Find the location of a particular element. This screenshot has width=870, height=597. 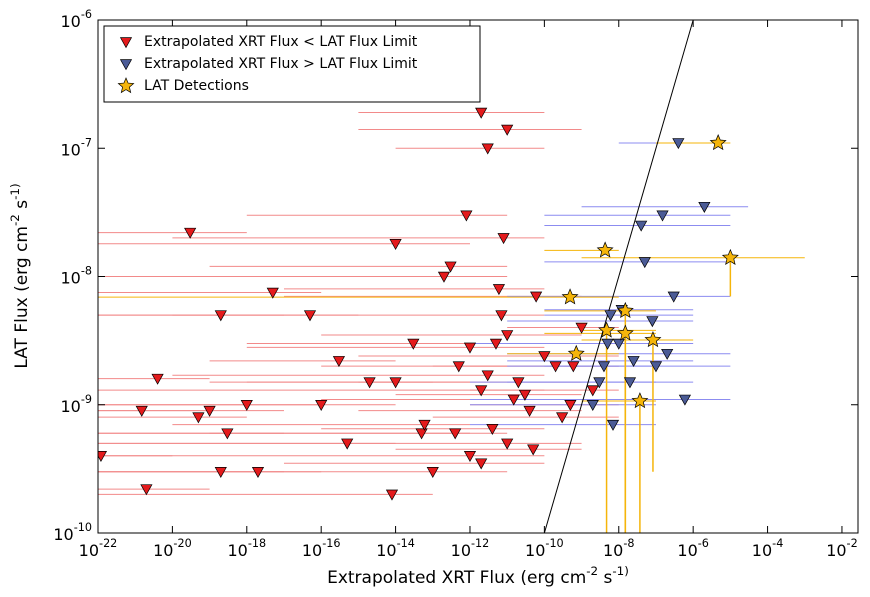

legend-label: Extrapolated XRT Flux > LAT Flux Limit is located at coordinates (281, 64).